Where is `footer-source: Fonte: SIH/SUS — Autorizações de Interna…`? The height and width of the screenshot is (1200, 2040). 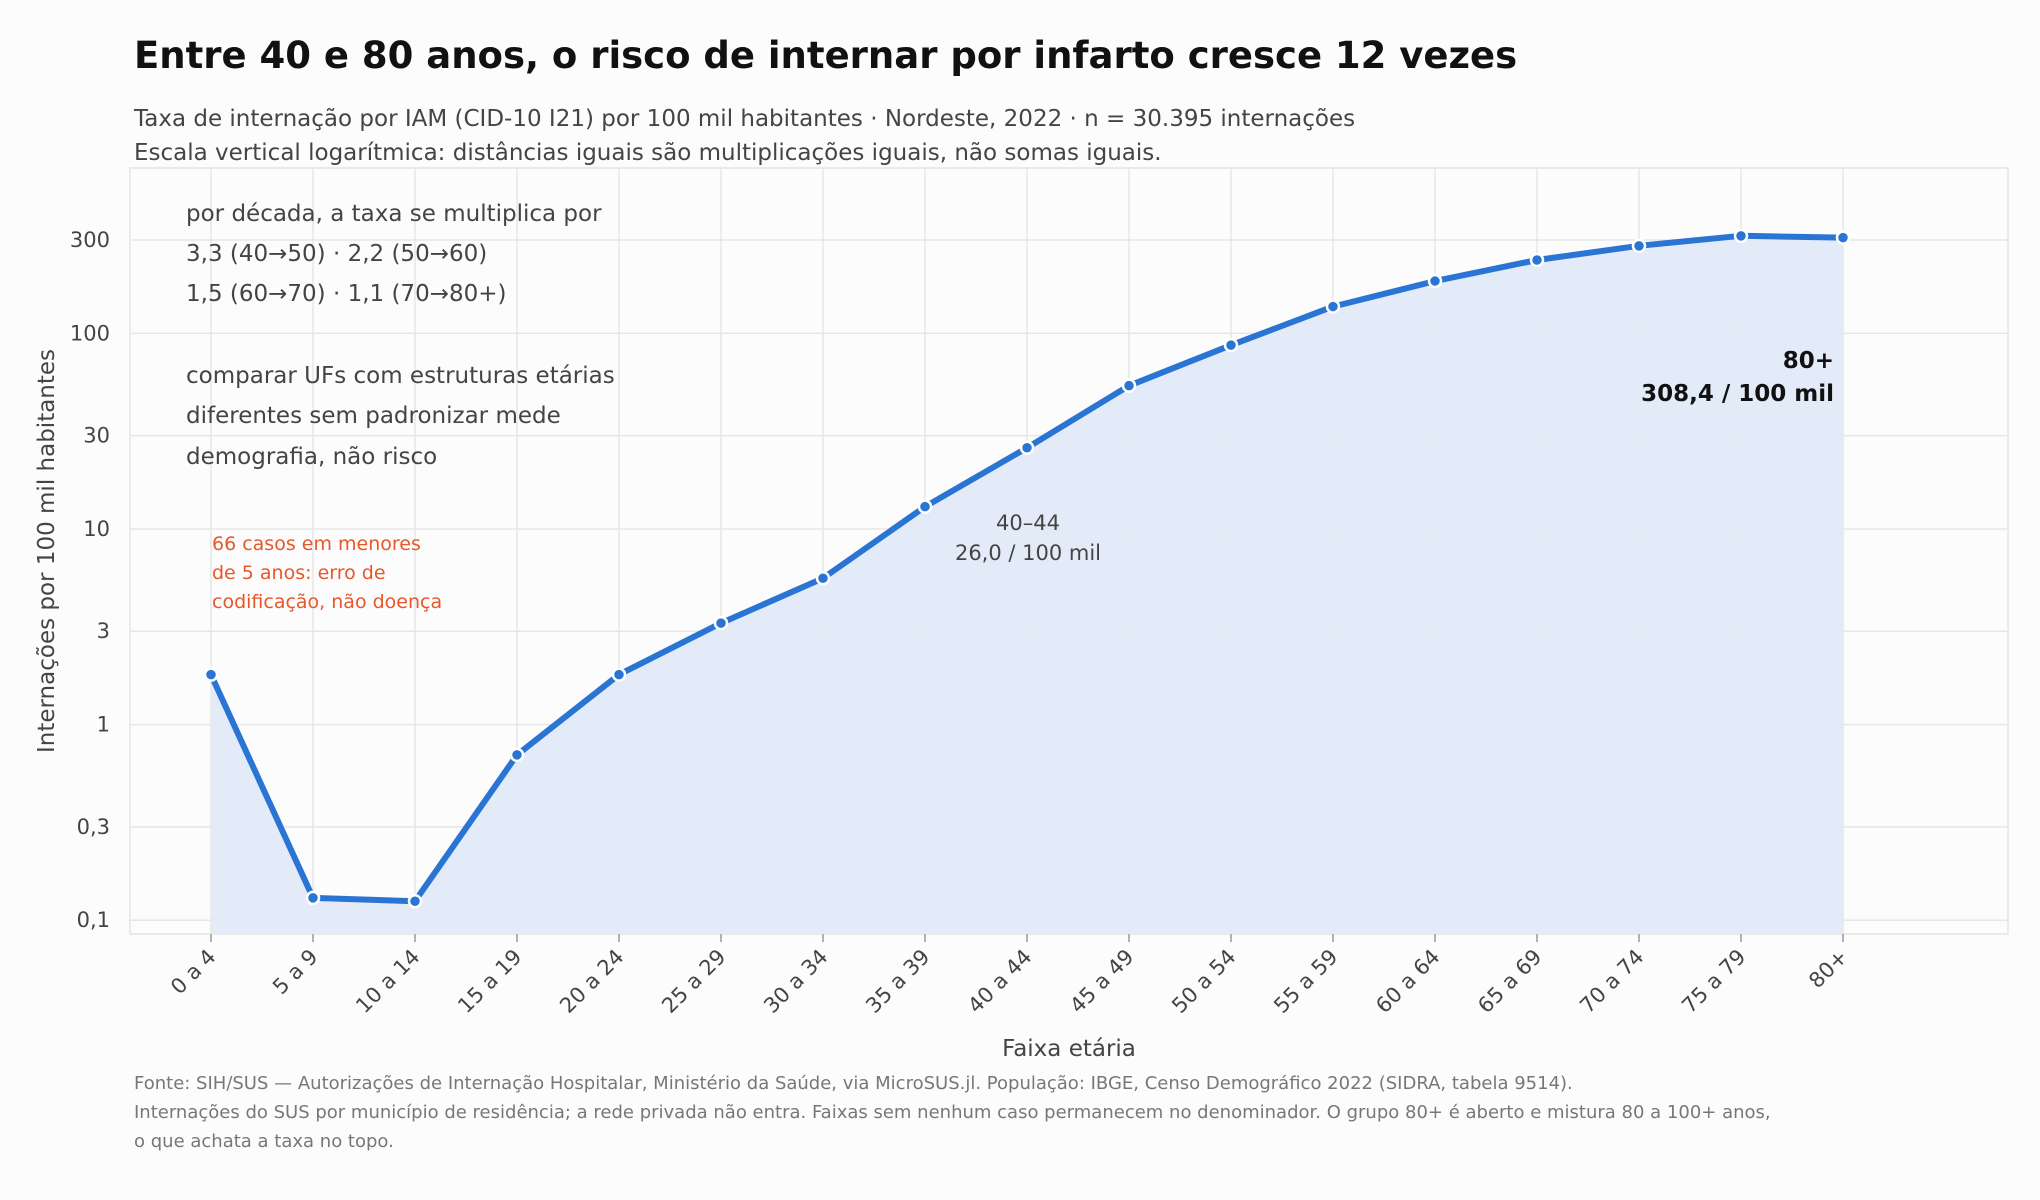 footer-source: Fonte: SIH/SUS — Autorizações de Interna… is located at coordinates (853, 1083).